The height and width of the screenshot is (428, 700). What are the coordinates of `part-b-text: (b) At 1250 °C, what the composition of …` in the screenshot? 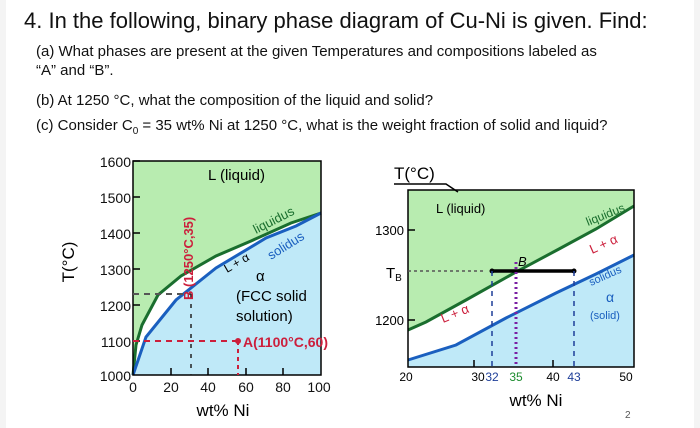 It's located at (235, 100).